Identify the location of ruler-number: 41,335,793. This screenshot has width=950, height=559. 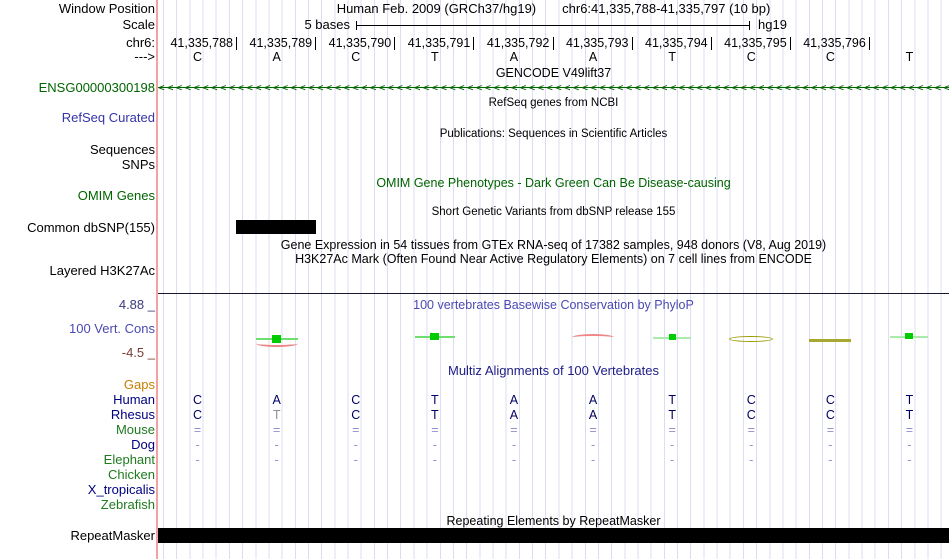
(597, 43).